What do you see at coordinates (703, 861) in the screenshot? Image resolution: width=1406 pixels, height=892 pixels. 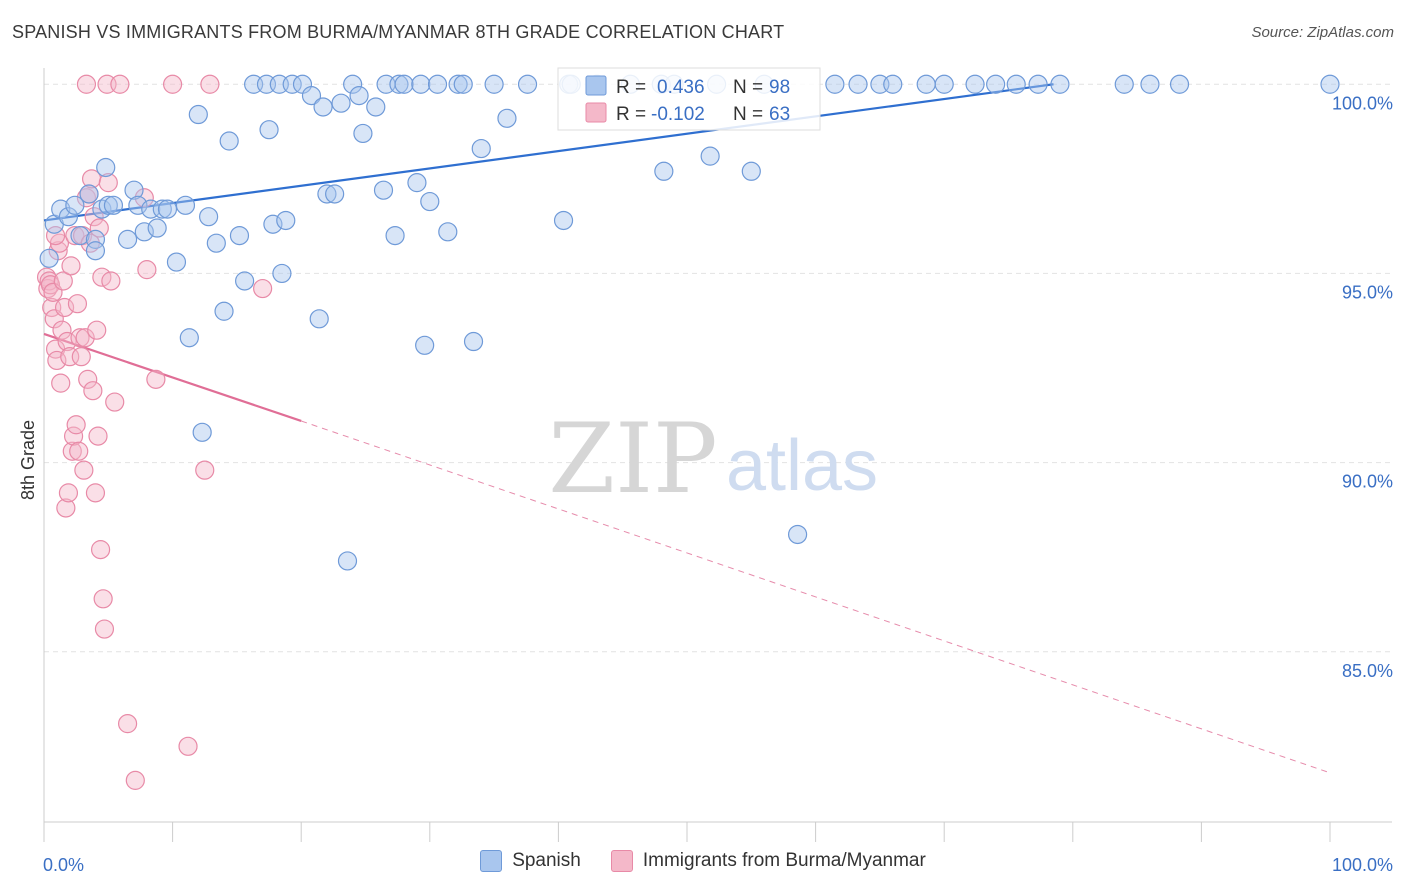 I see `chart-legend: Spanish Immigrants from Burma/Myanmar` at bounding box center [703, 861].